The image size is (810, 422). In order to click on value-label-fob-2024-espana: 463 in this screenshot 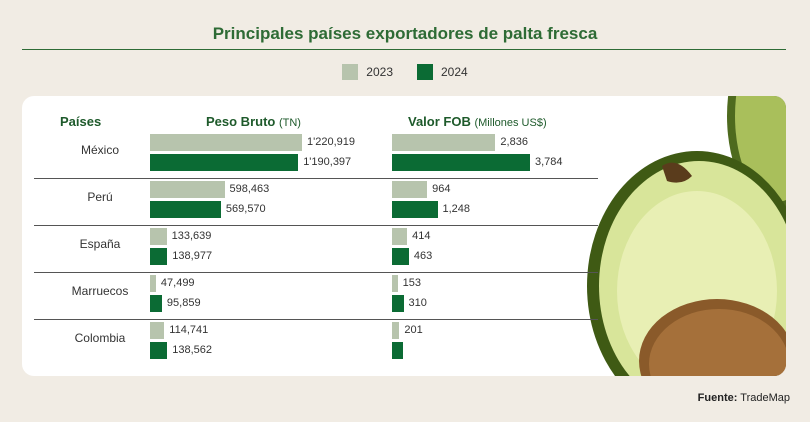, I will do `click(423, 256)`.